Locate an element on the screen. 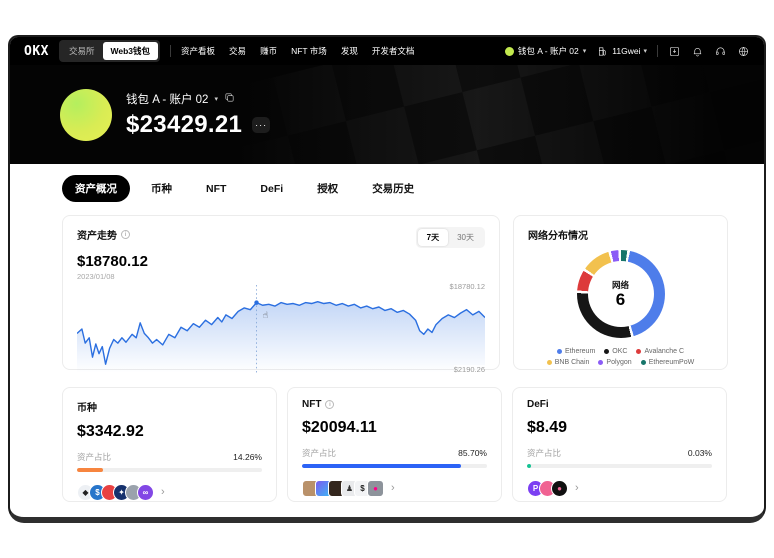  exchange-wallet-toggle: 交易所 Web3钱包 is located at coordinates (109, 51).